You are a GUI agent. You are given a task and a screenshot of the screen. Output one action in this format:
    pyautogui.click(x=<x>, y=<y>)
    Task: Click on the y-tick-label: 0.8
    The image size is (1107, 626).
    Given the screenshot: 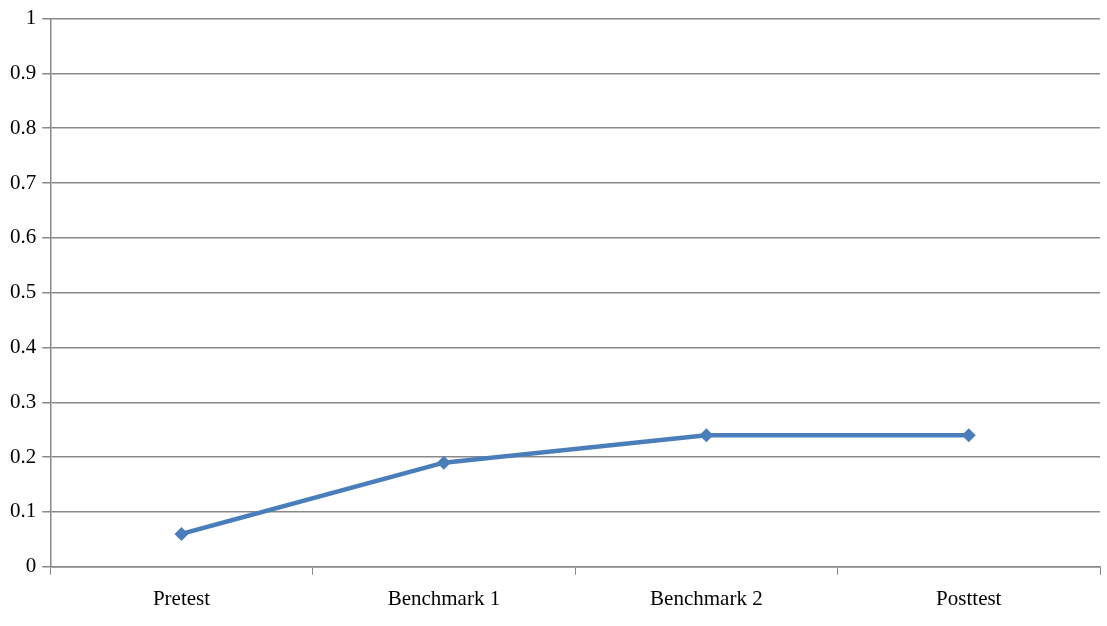 What is the action you would take?
    pyautogui.click(x=23, y=126)
    